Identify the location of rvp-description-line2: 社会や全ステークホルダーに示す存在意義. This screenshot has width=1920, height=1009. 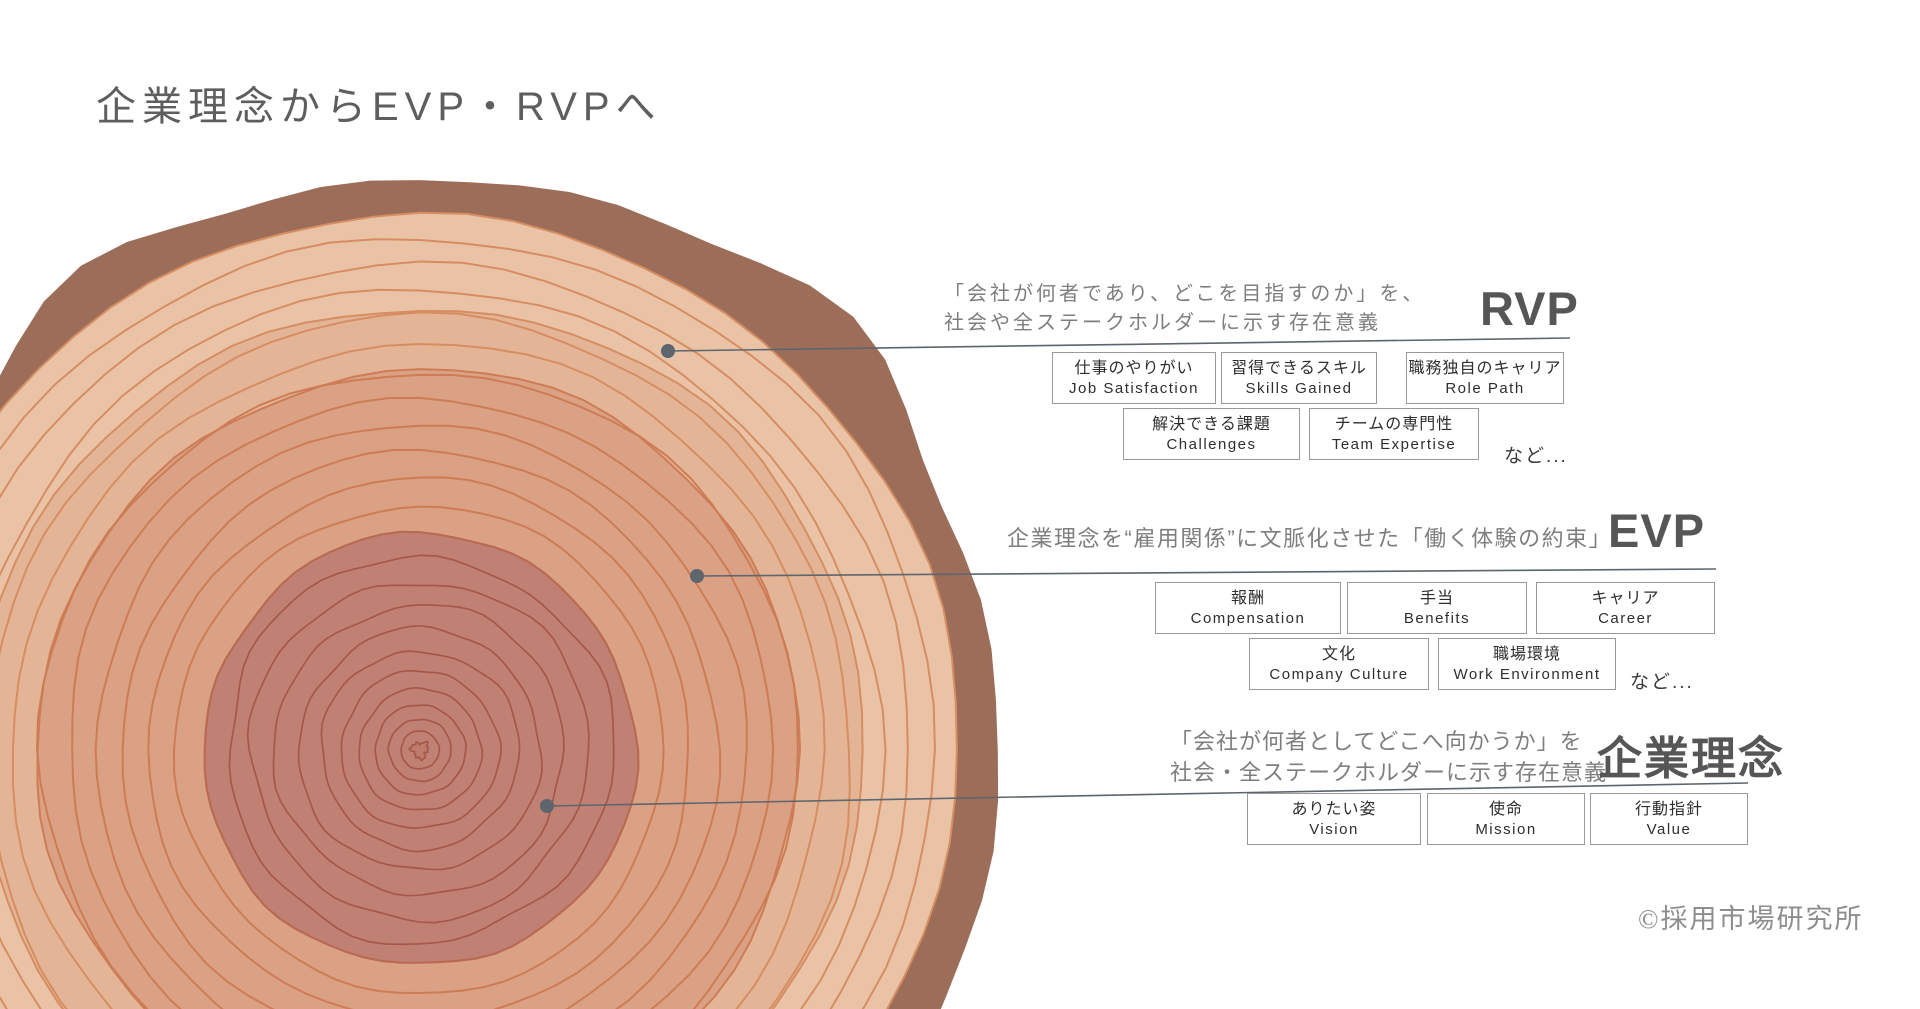
(1162, 323).